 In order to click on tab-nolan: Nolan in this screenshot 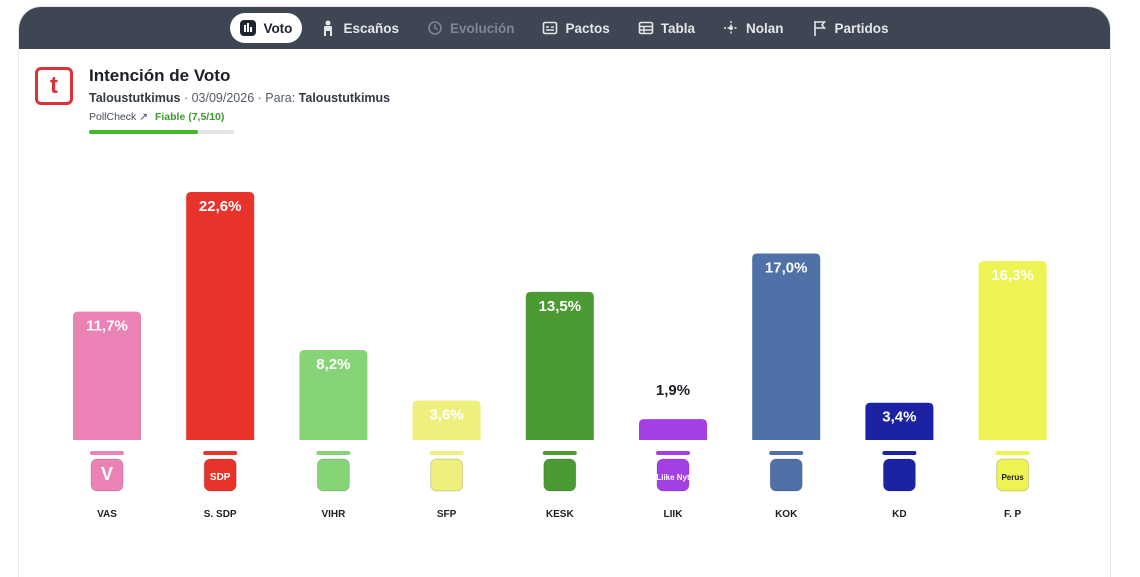, I will do `click(753, 28)`.